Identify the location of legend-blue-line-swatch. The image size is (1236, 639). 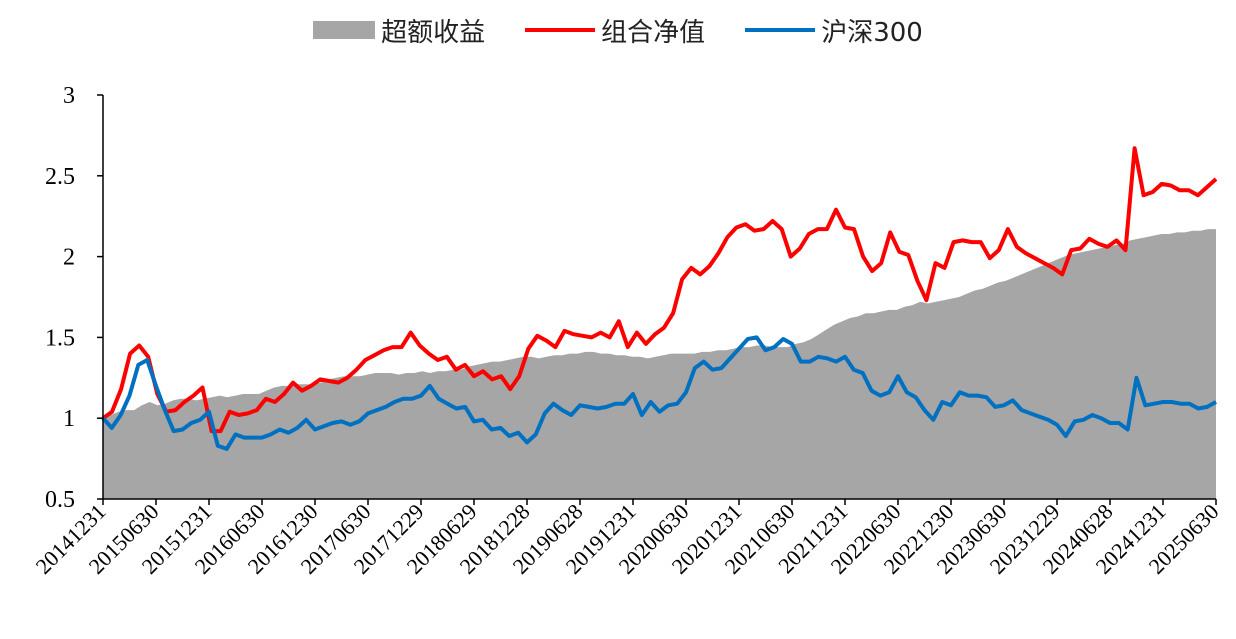
(780, 30).